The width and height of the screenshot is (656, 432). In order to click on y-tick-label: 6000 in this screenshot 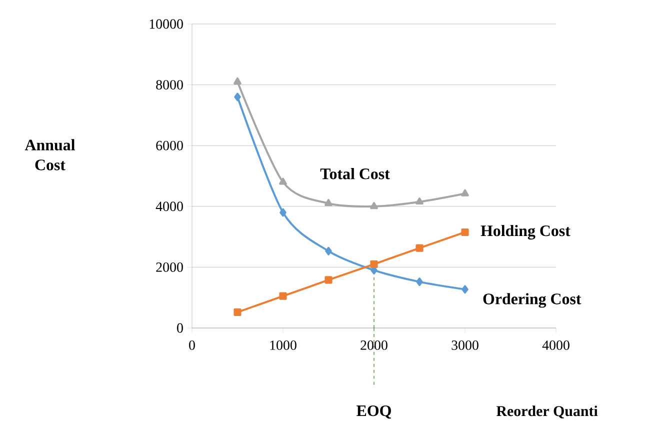, I will do `click(169, 145)`.